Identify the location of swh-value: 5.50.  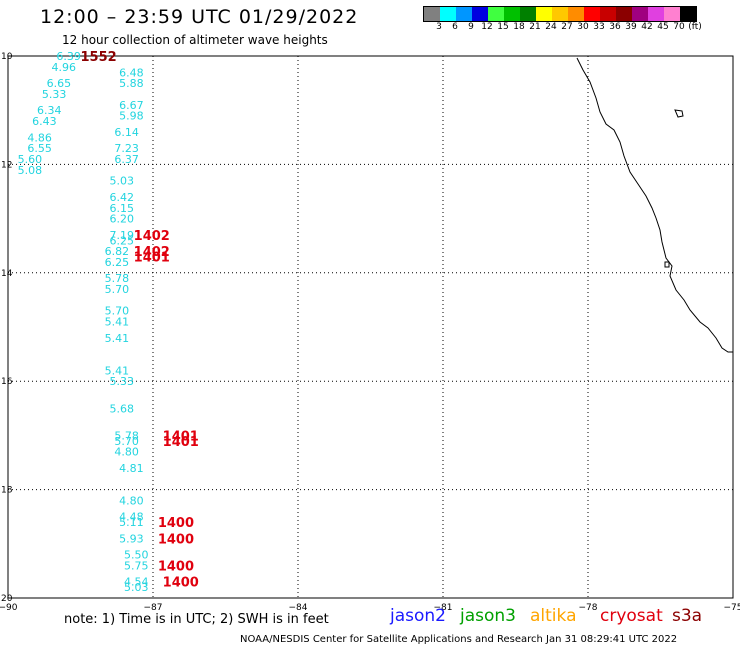
(136, 555).